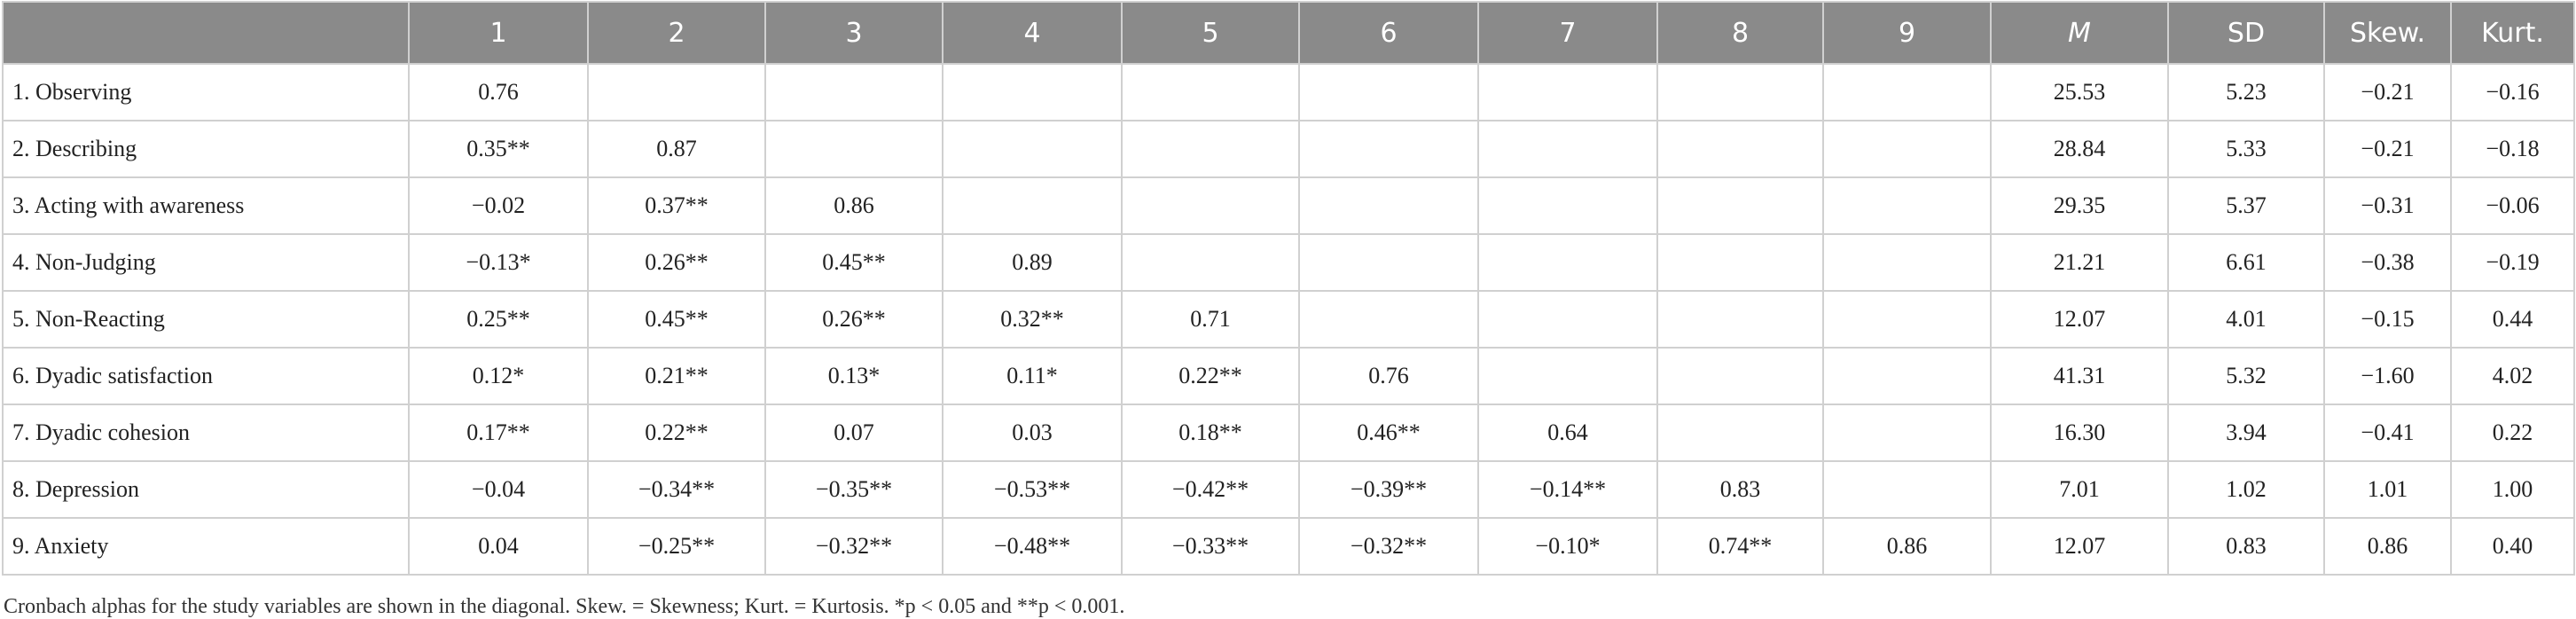  What do you see at coordinates (1032, 546) in the screenshot?
I see `cell: −0.48**` at bounding box center [1032, 546].